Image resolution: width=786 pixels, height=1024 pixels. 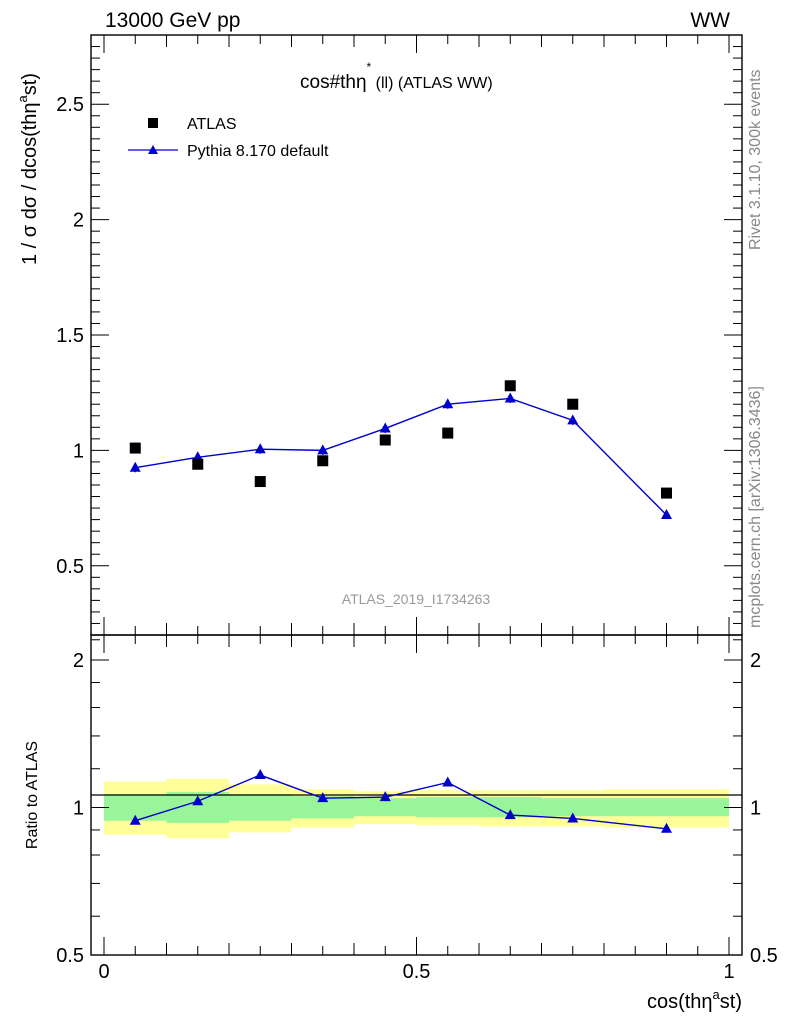 What do you see at coordinates (78, 451) in the screenshot?
I see `y-tick-label: 1` at bounding box center [78, 451].